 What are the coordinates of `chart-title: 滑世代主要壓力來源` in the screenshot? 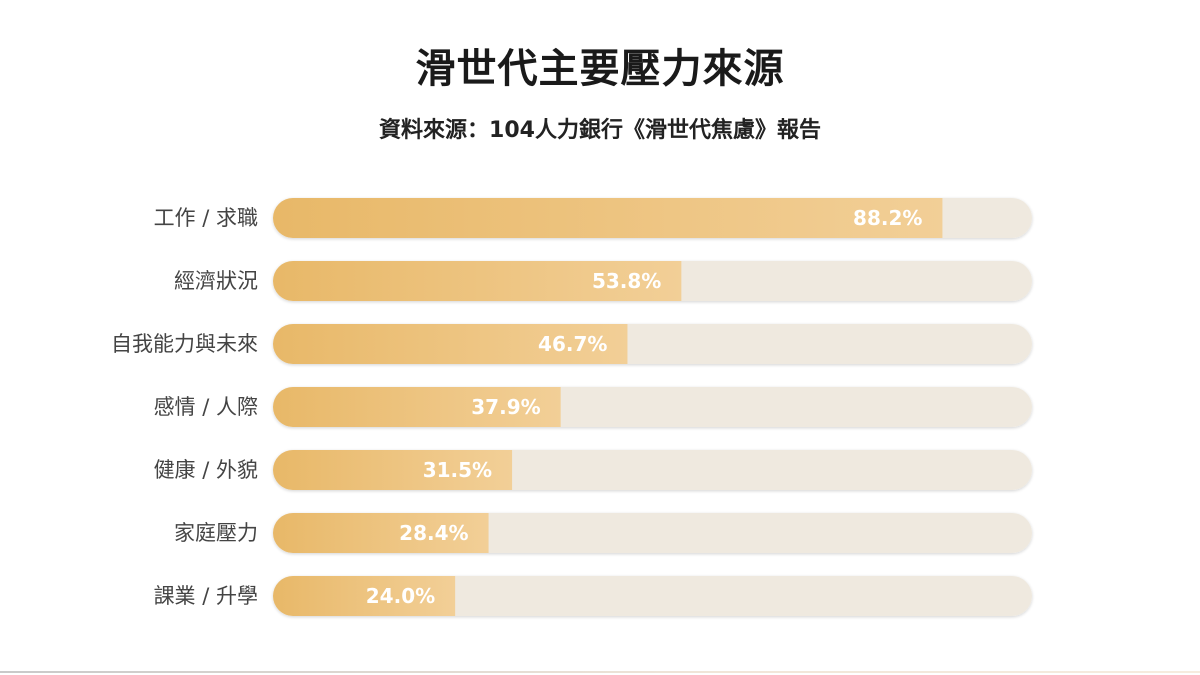 It's located at (600, 69).